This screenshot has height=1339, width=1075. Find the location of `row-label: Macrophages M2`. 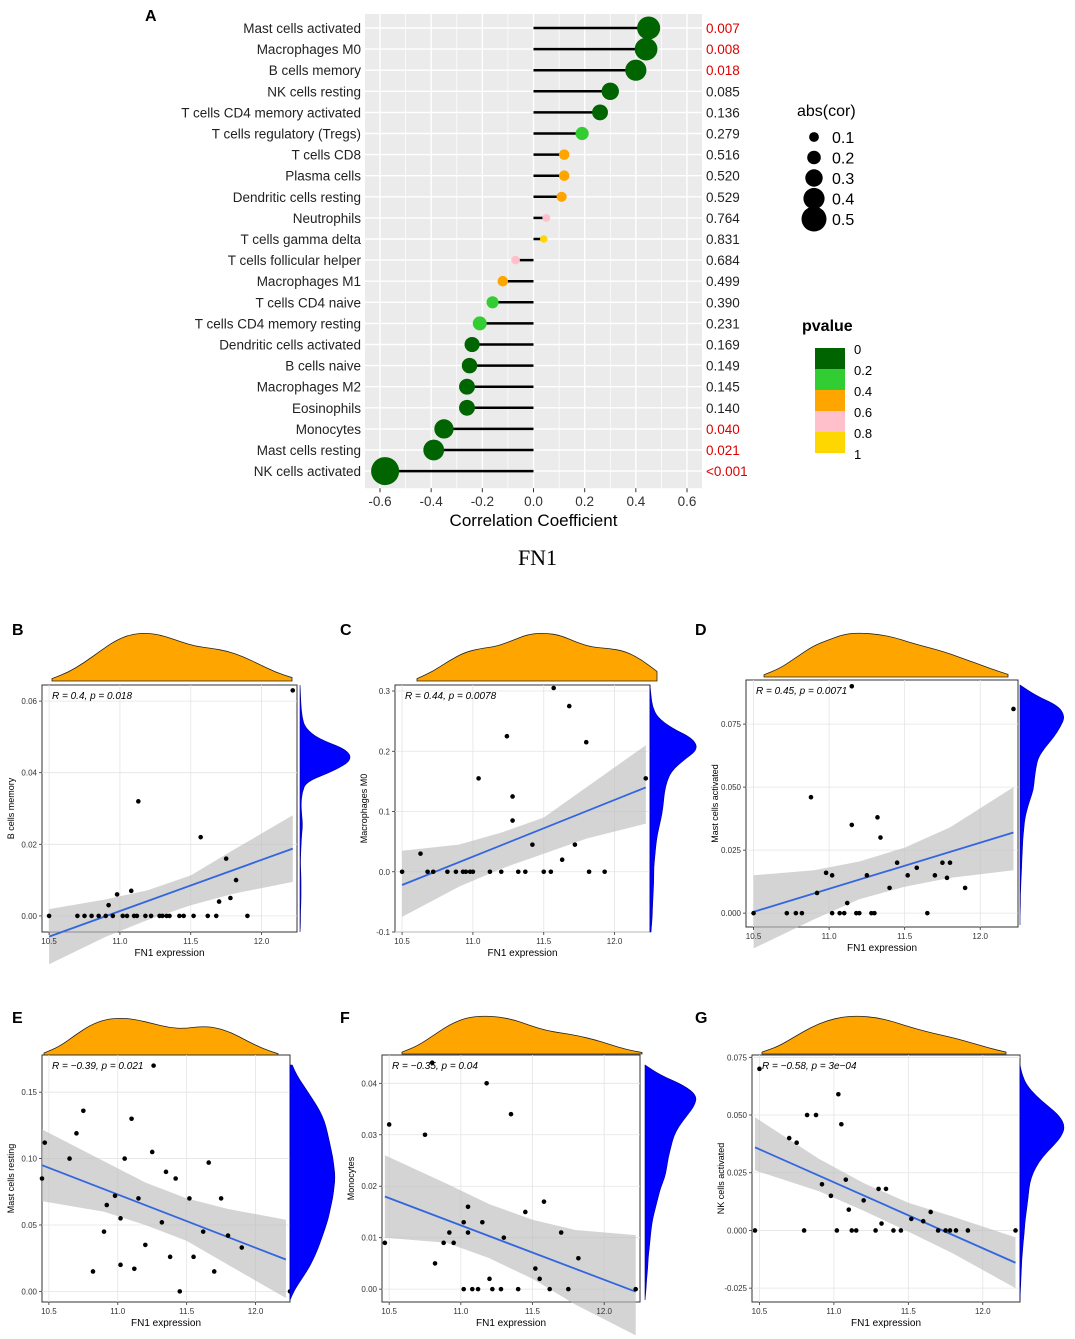

row-label: Macrophages M2 is located at coordinates (309, 387).